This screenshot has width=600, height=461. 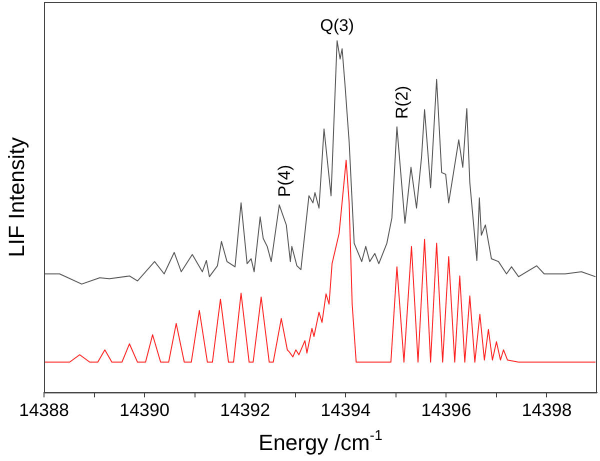 I want to click on x-tick-label: 14390, so click(x=145, y=410).